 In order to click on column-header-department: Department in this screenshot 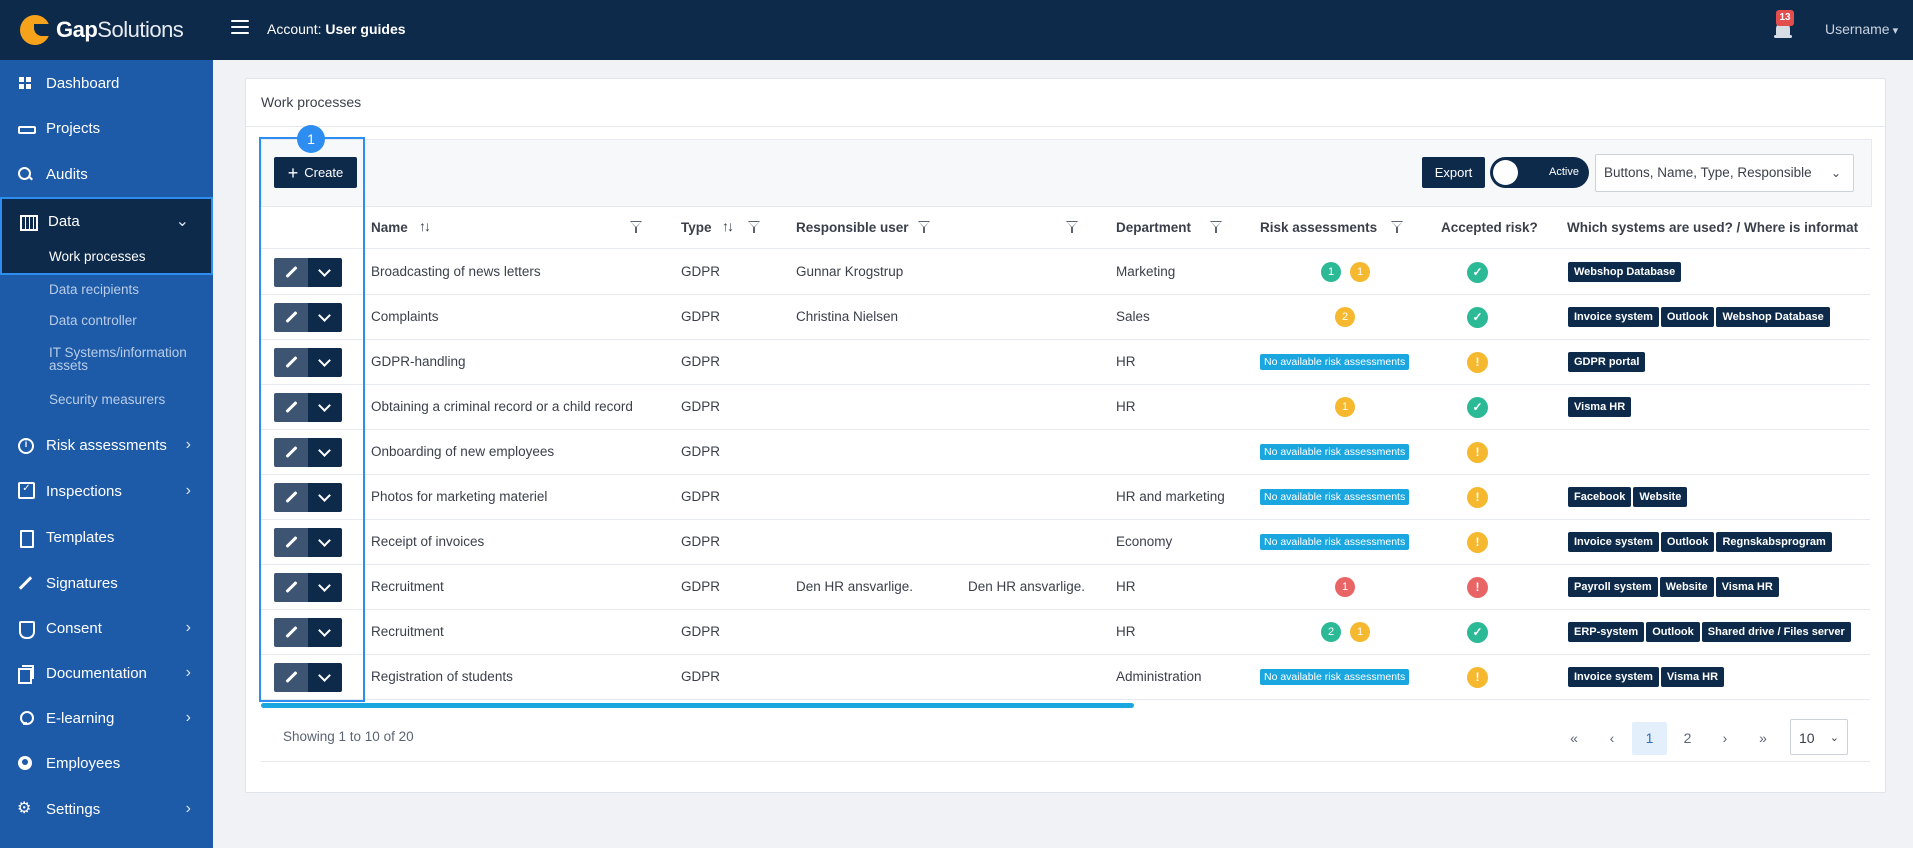, I will do `click(1154, 227)`.